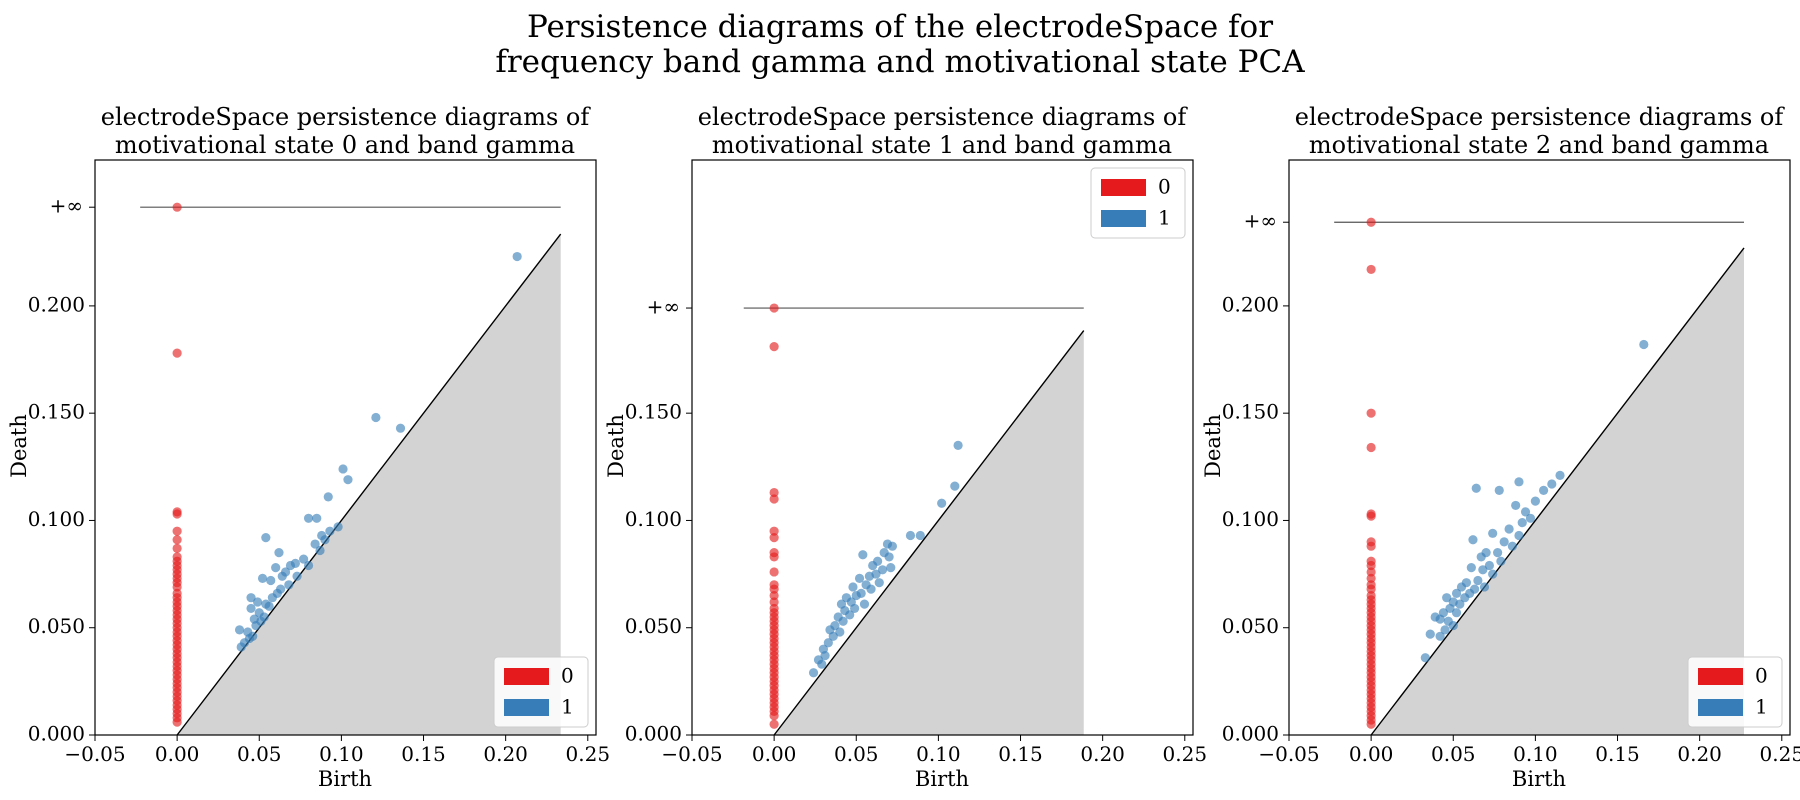 The image size is (1800, 800). What do you see at coordinates (1617, 754) in the screenshot?
I see `x-tick-label: 0.15` at bounding box center [1617, 754].